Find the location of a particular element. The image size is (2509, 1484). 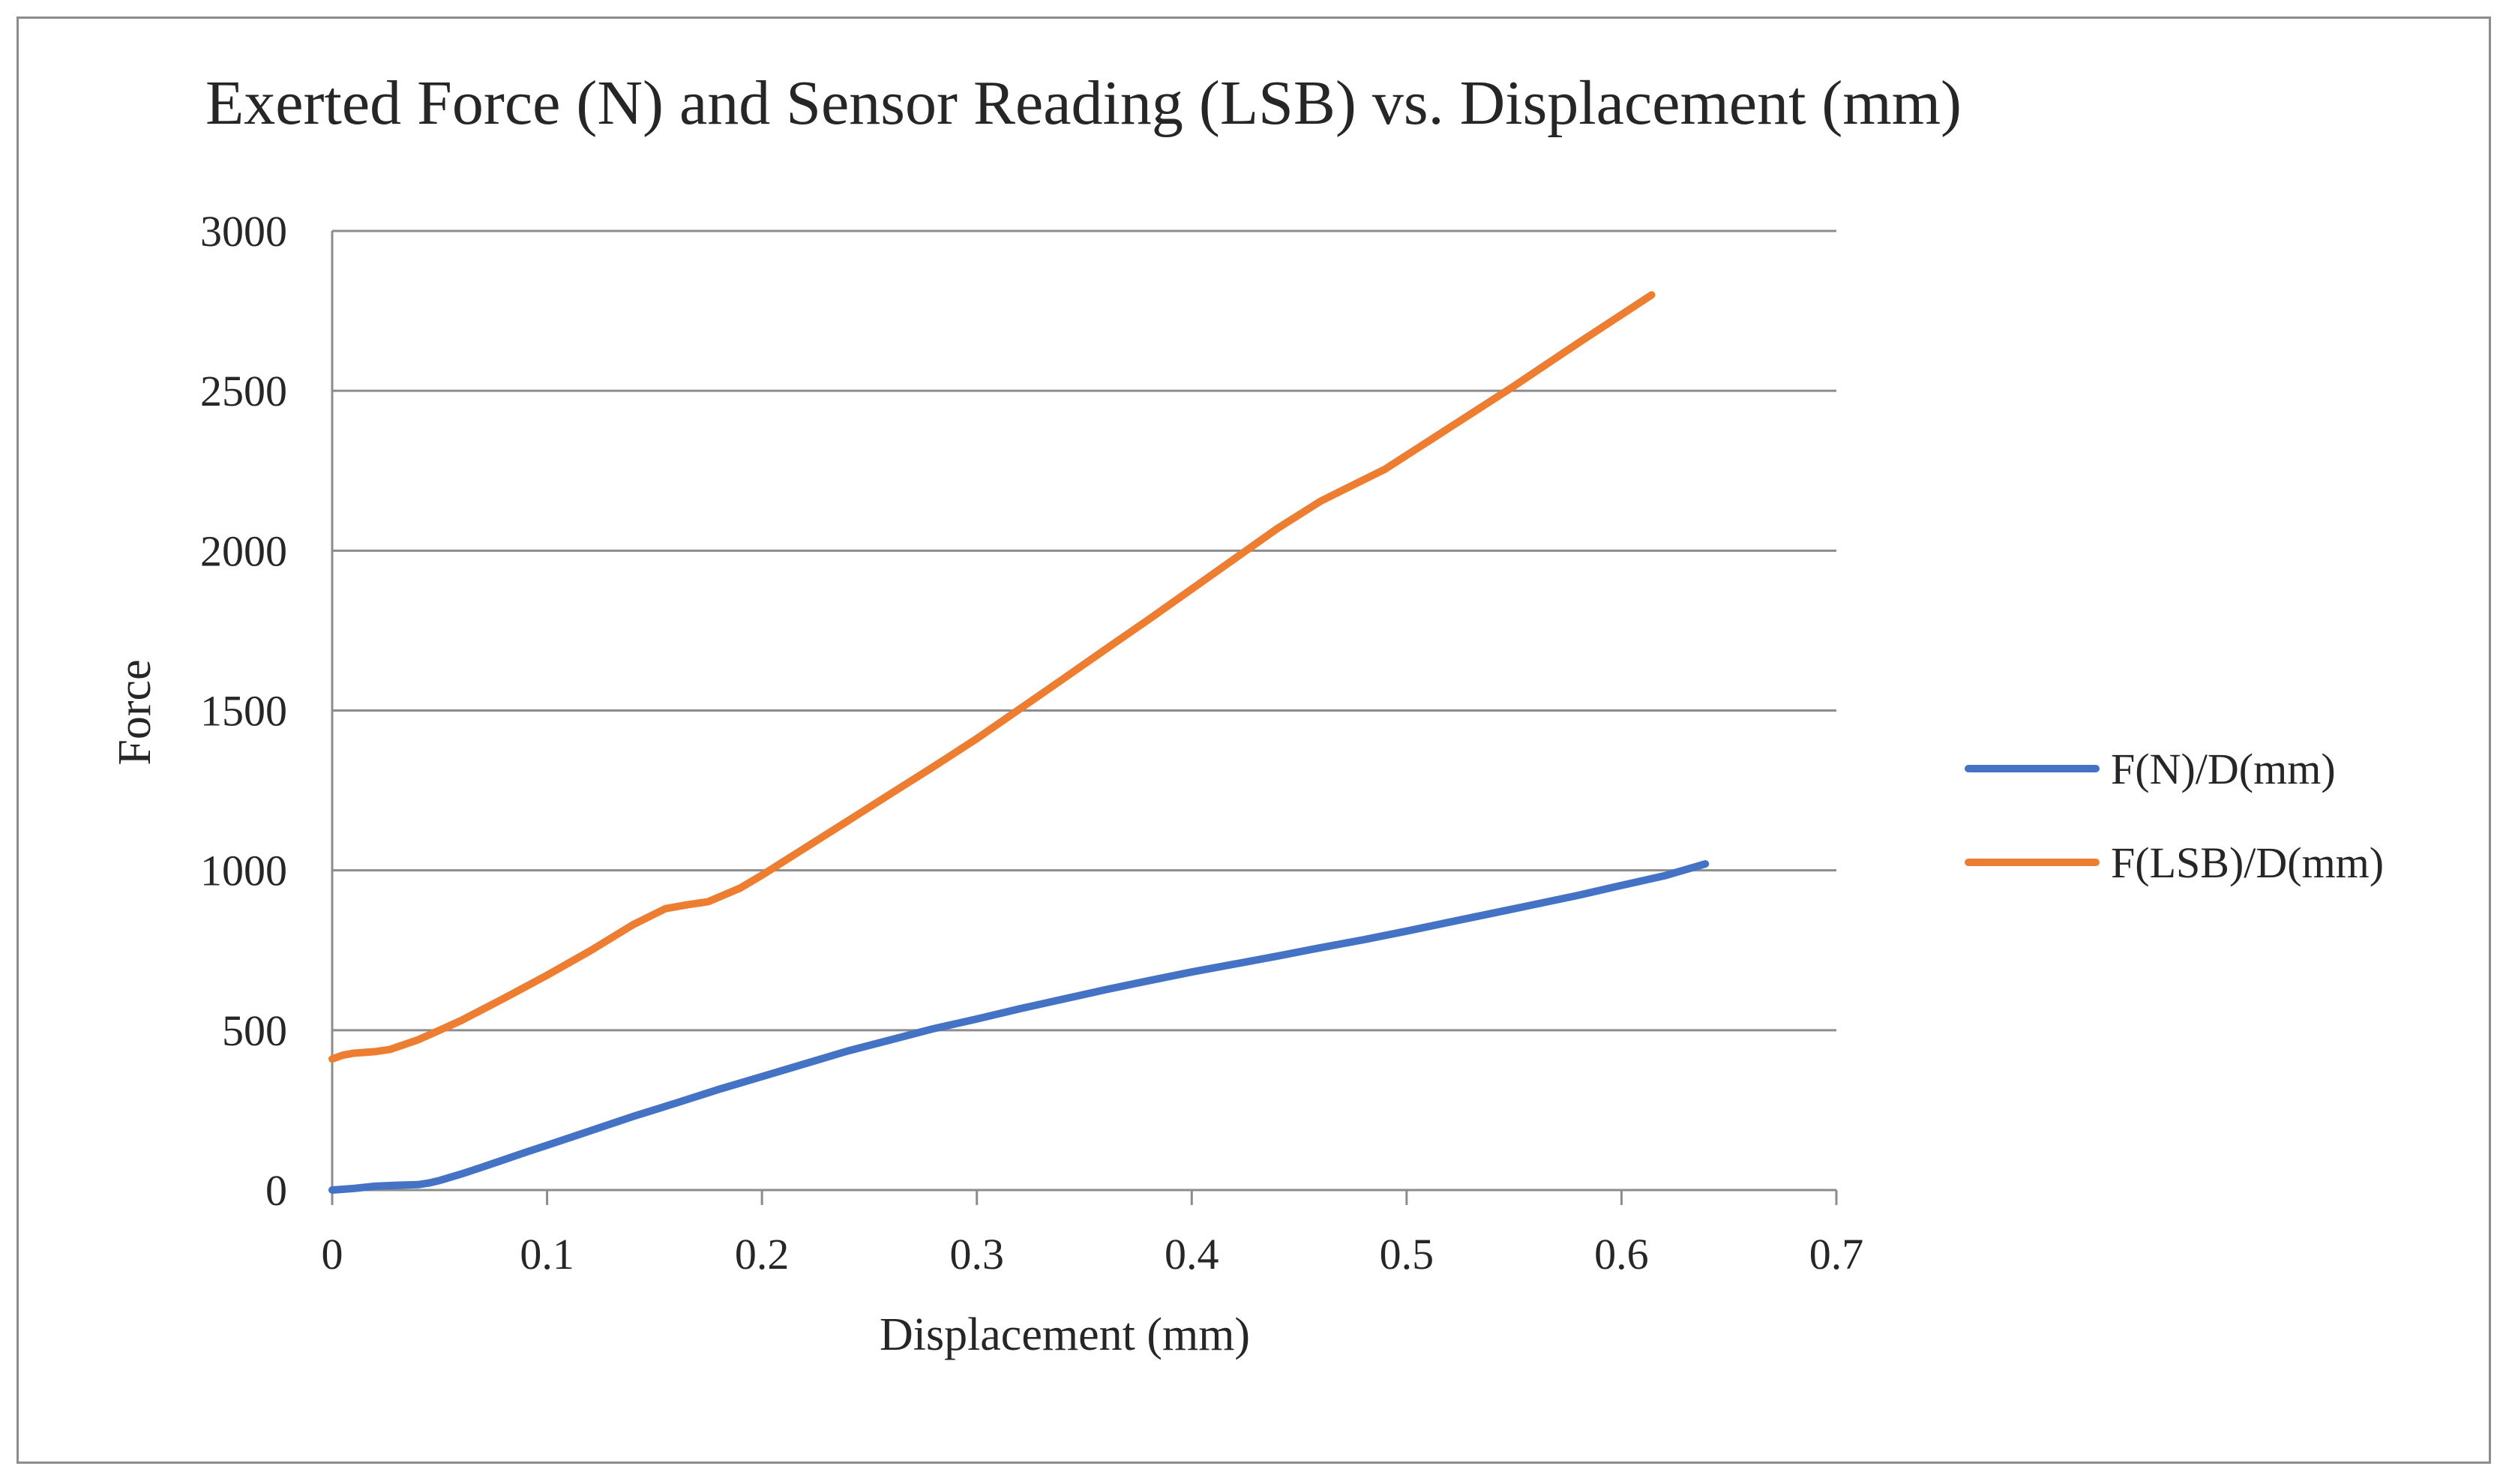

x-tick-label: 0.1 is located at coordinates (547, 1254).